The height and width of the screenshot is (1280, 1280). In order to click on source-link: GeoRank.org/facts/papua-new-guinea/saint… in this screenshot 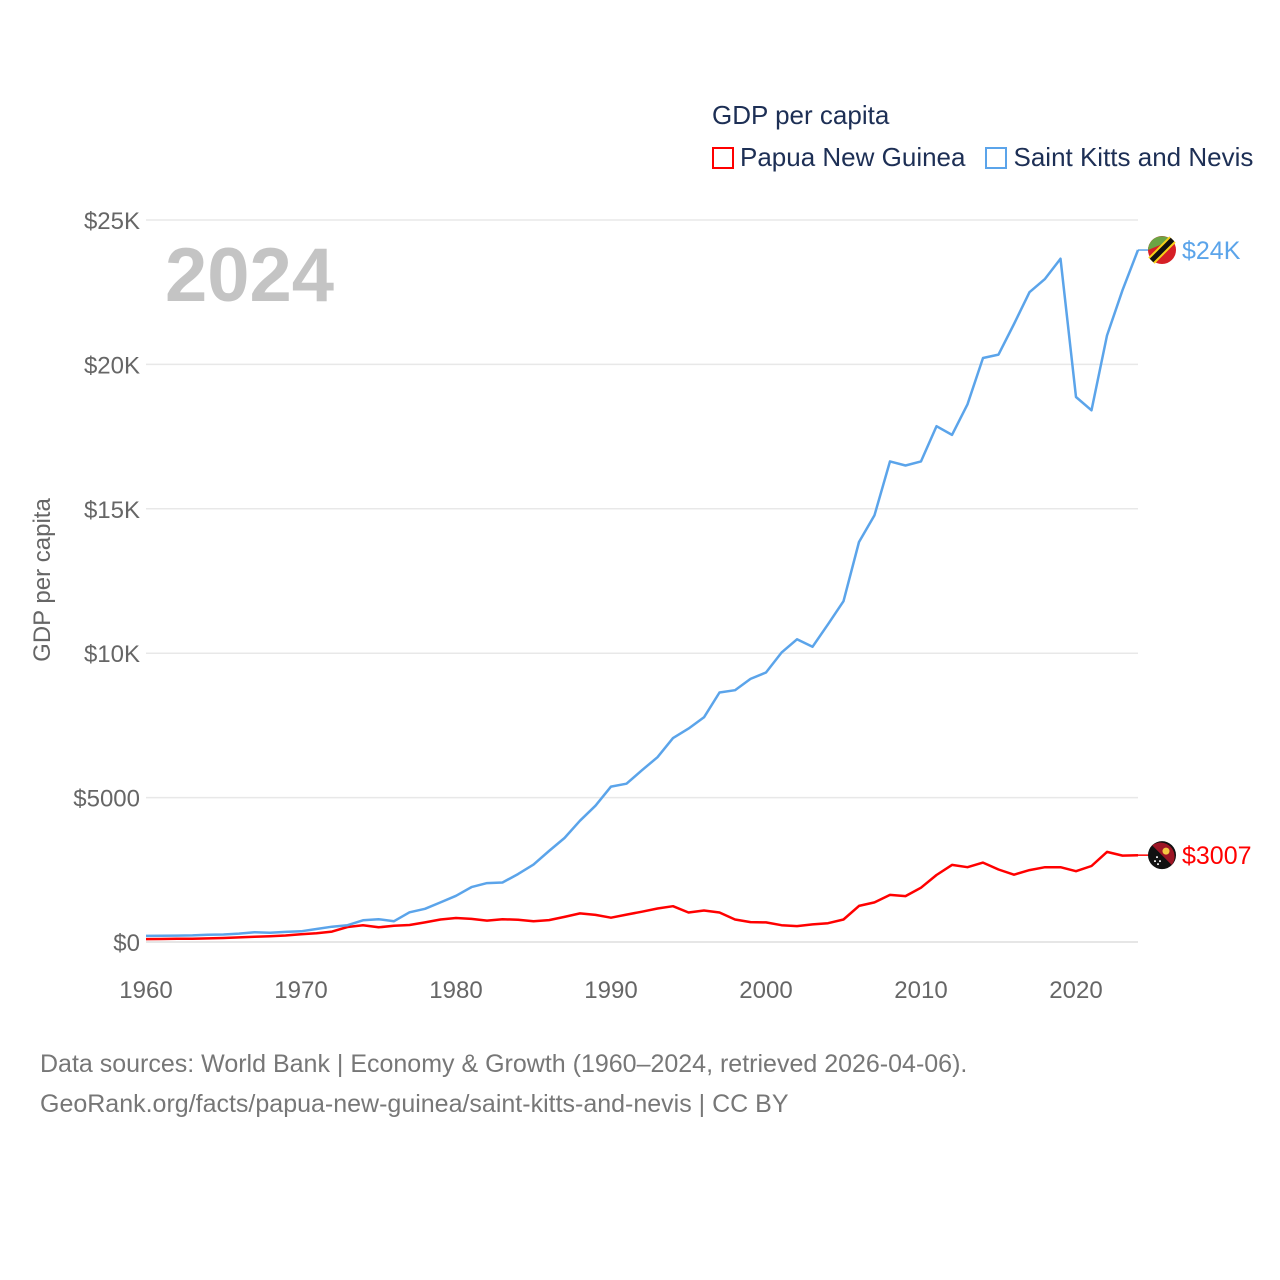, I will do `click(414, 1104)`.